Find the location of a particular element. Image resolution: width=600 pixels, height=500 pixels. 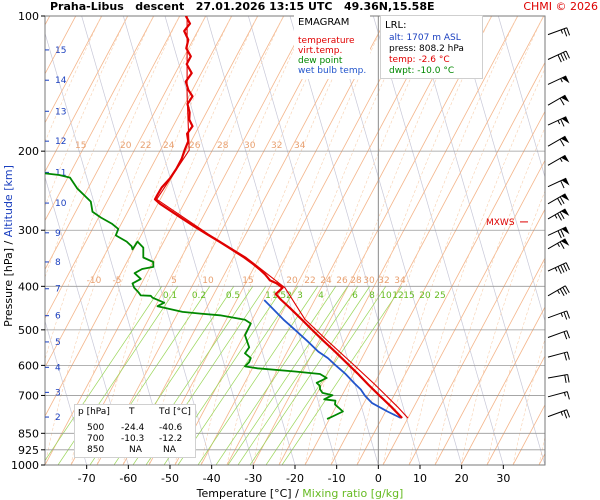

legend-item-temperature: temperature is located at coordinates (326, 41).